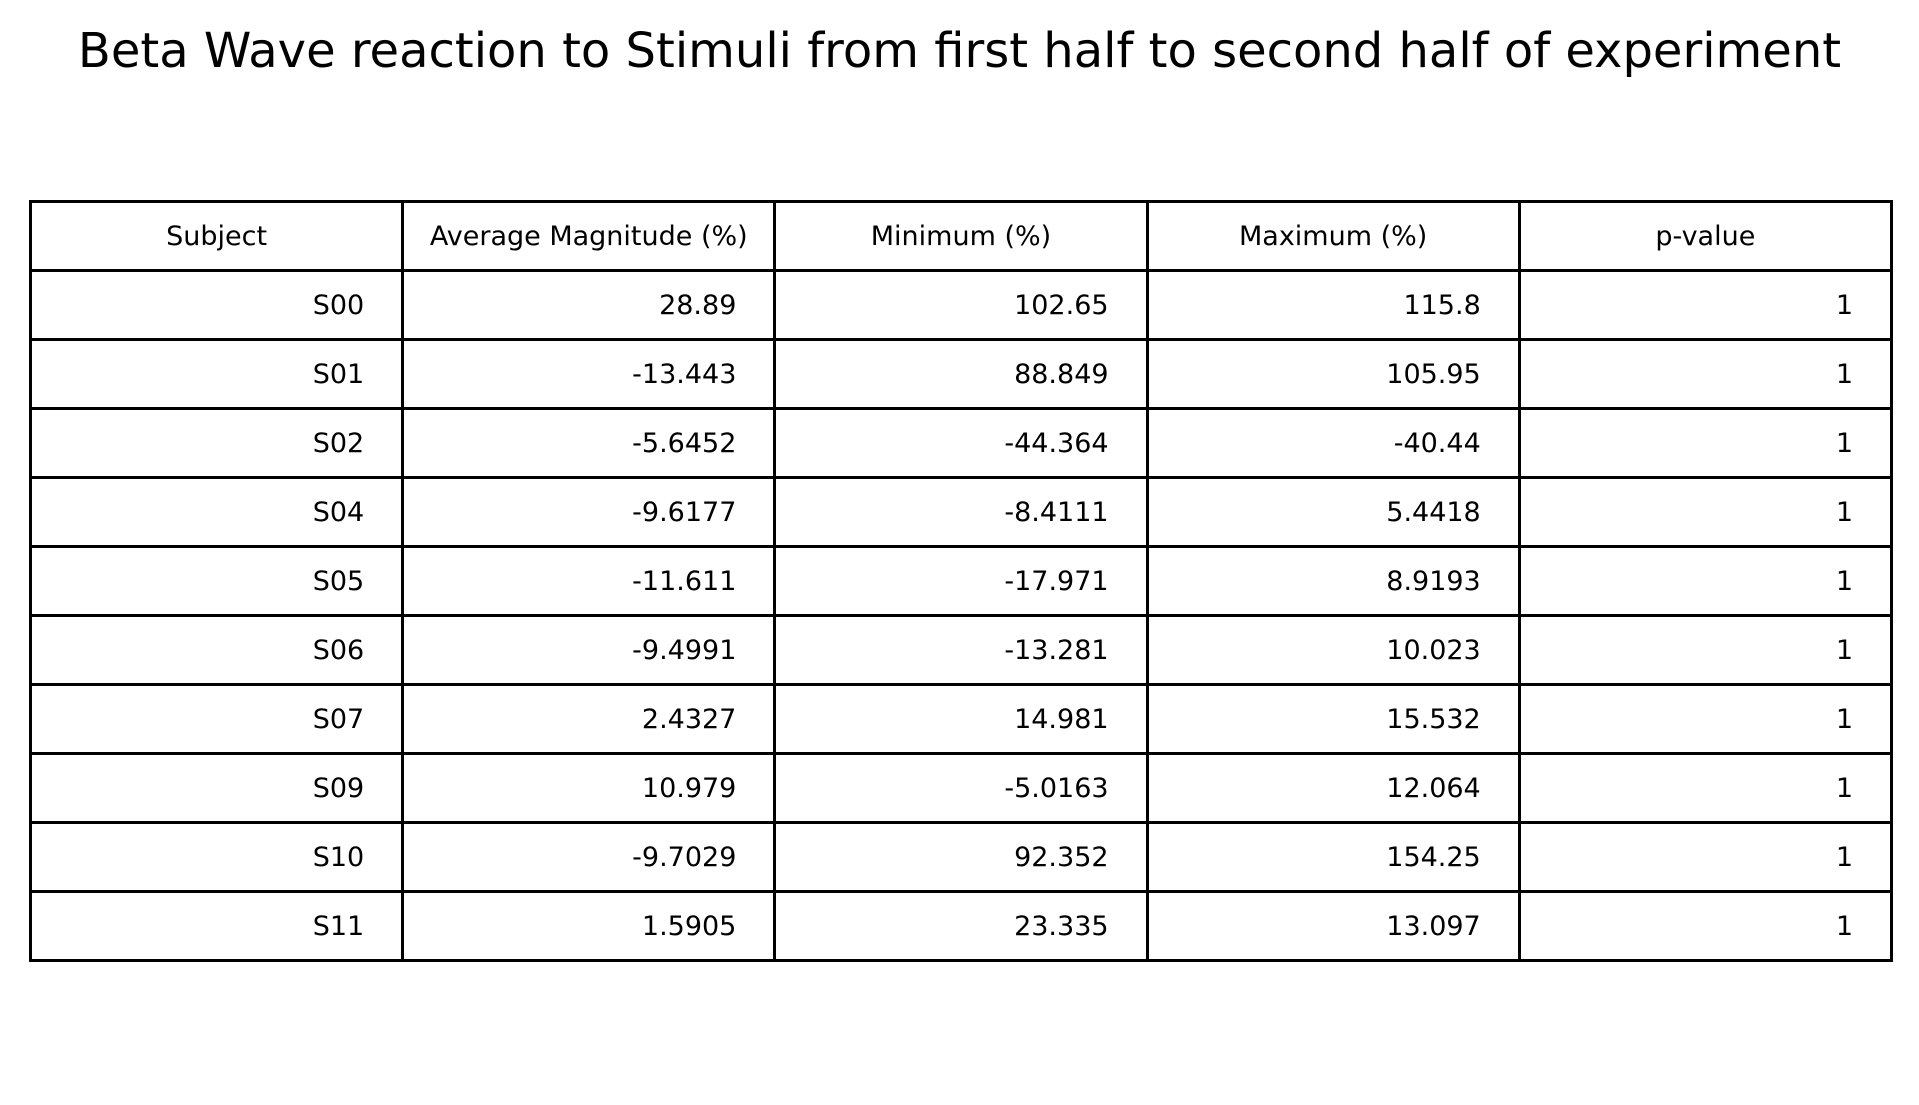 The height and width of the screenshot is (1105, 1919). Describe the element at coordinates (589, 236) in the screenshot. I see `column-header: Average Magnitude (%)` at that location.